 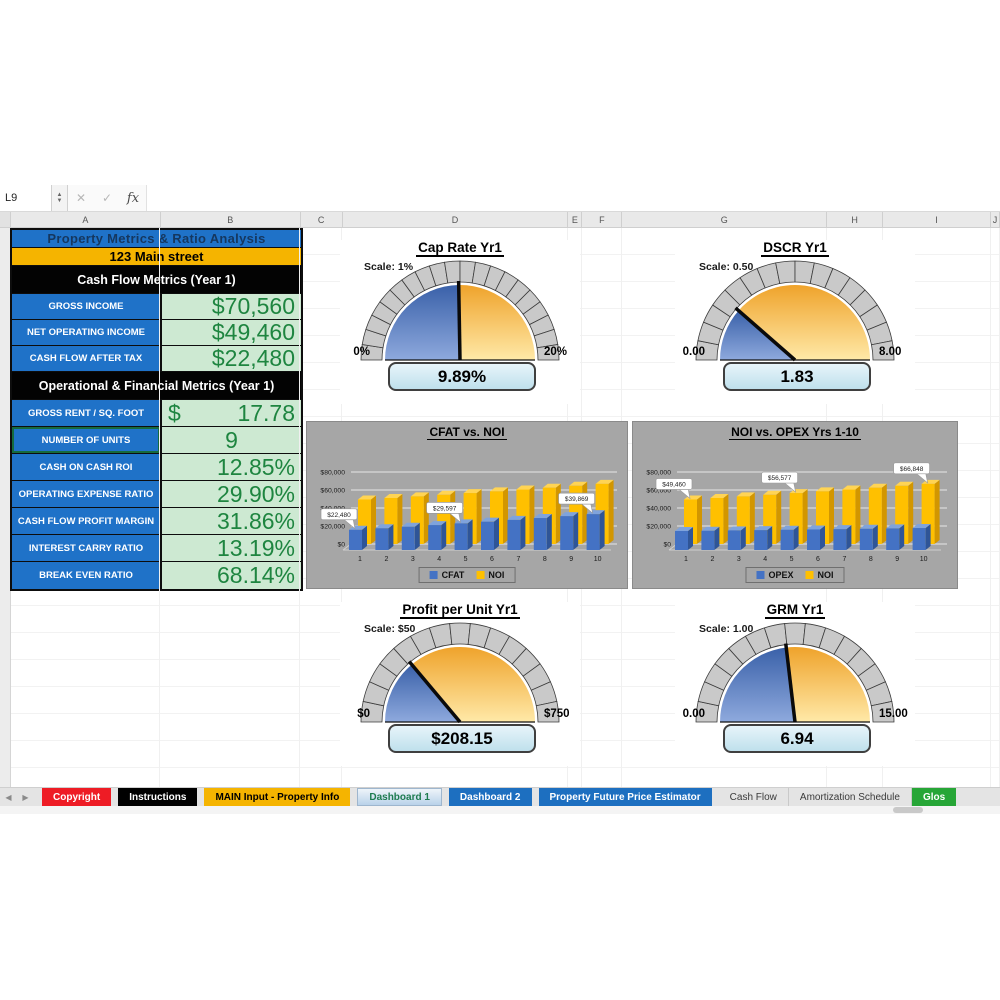 What do you see at coordinates (156, 279) in the screenshot?
I see `section-header-cell: Cash Flow Metrics (Year 1)` at bounding box center [156, 279].